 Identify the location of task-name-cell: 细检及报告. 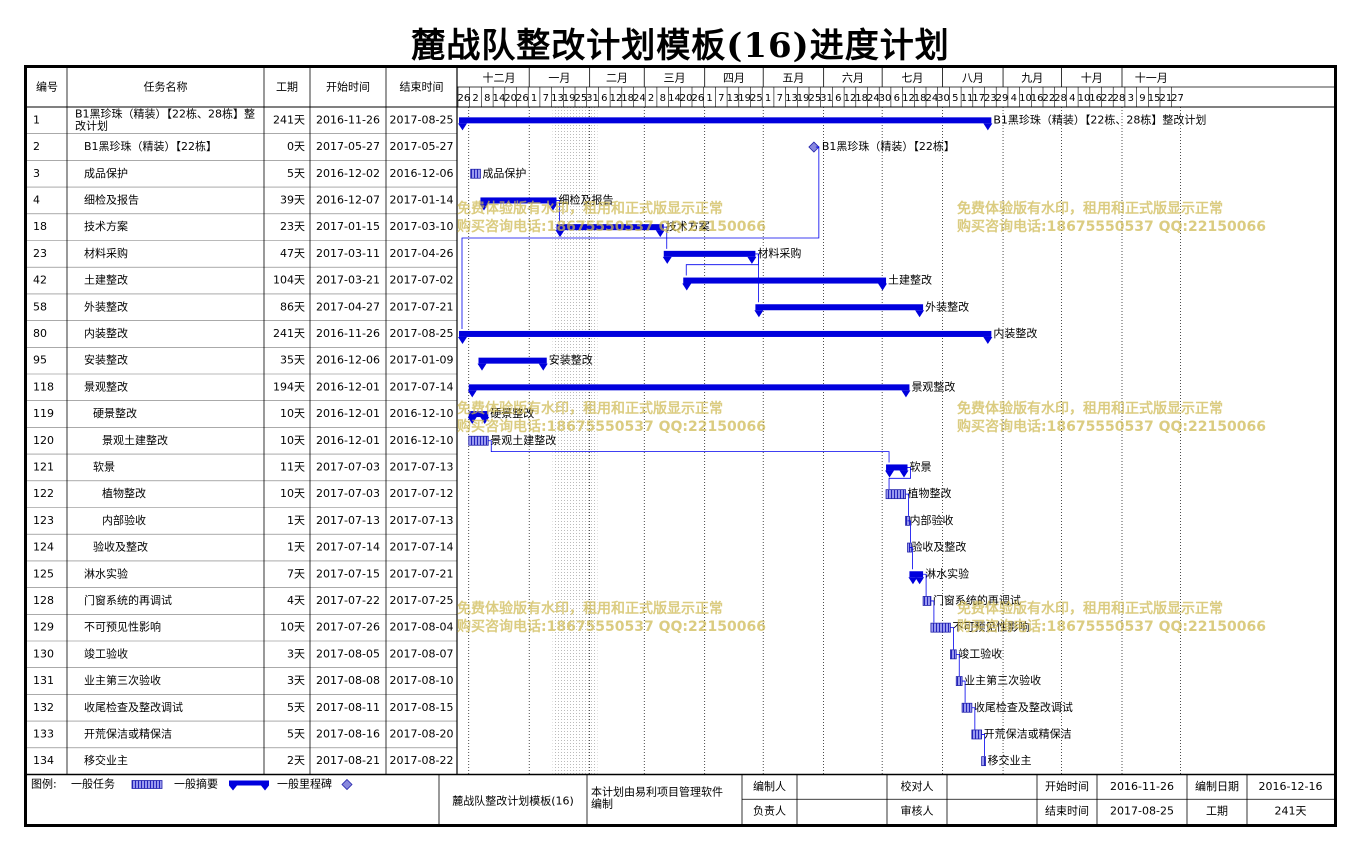
(111, 199).